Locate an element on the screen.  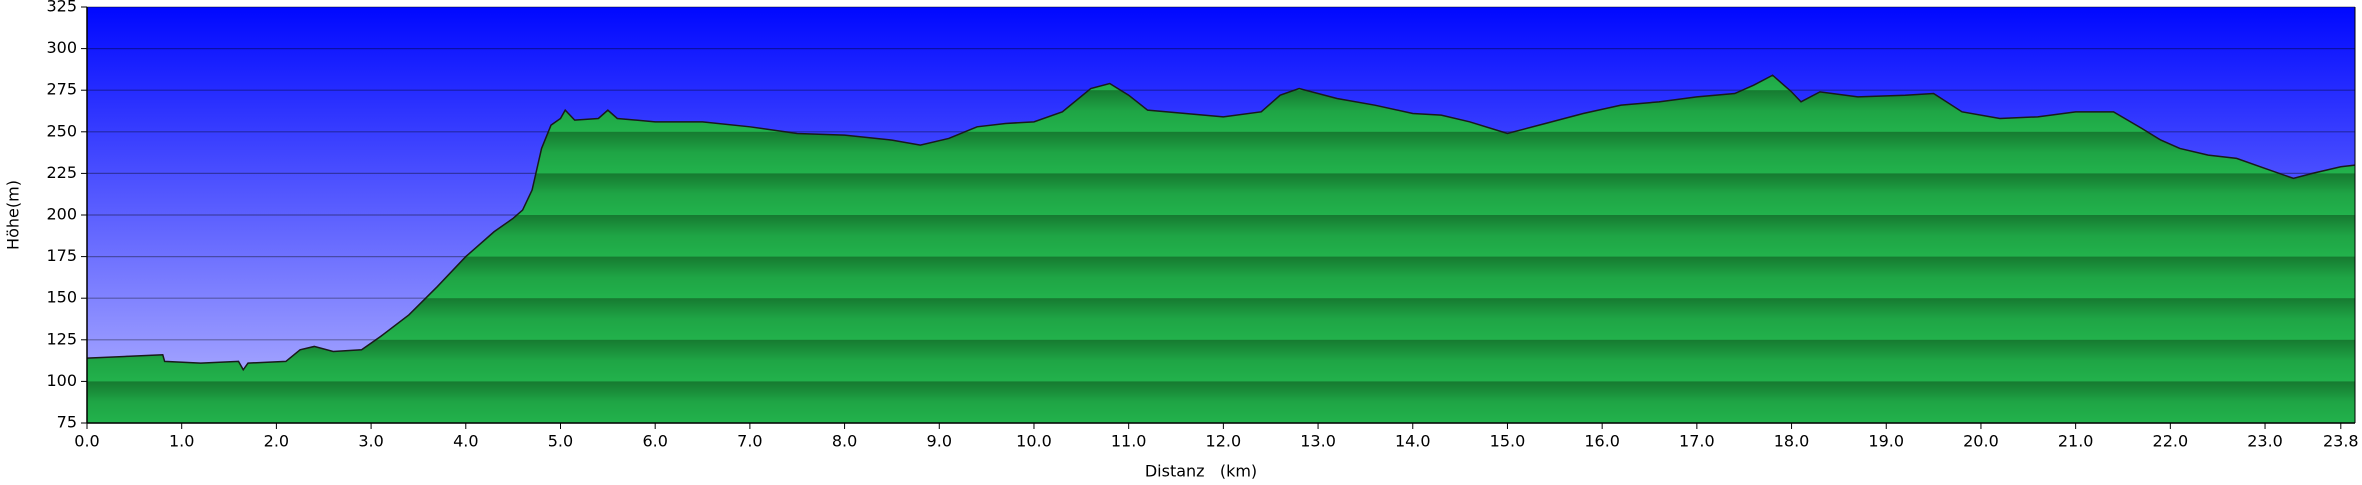
x-tick-label: 10.0 is located at coordinates (1034, 441).